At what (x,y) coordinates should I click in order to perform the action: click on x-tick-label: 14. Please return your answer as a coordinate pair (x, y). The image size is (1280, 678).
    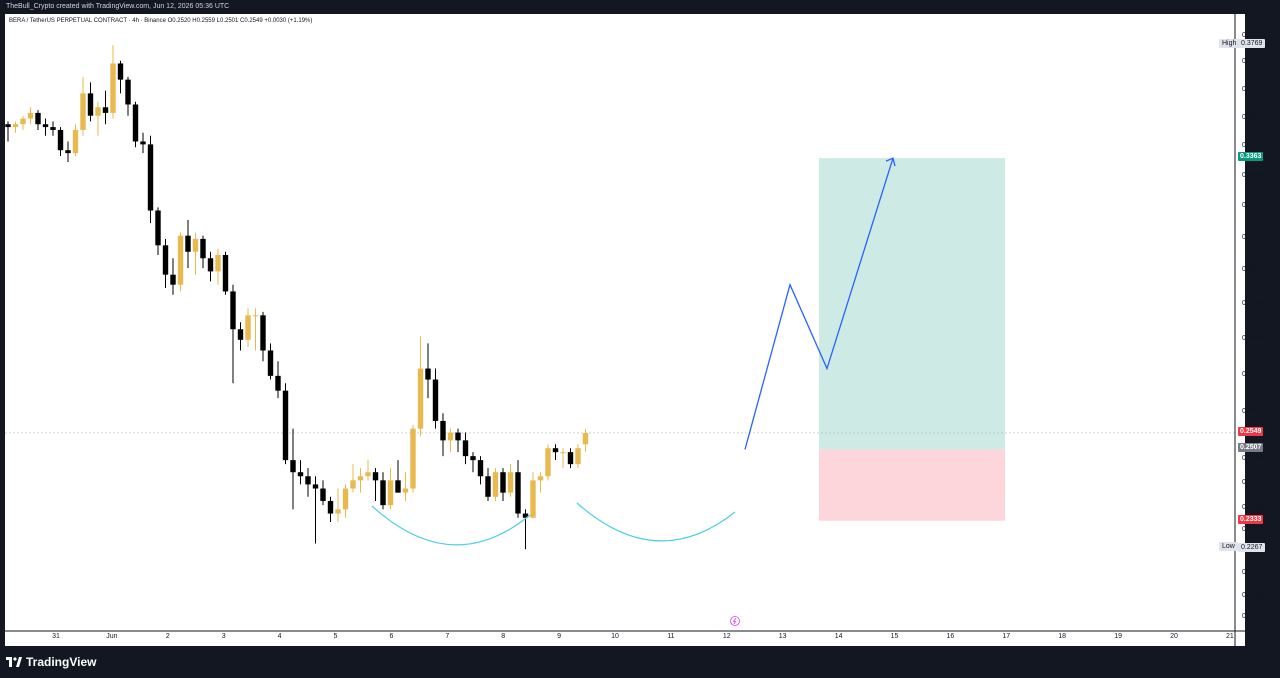
    Looking at the image, I should click on (838, 636).